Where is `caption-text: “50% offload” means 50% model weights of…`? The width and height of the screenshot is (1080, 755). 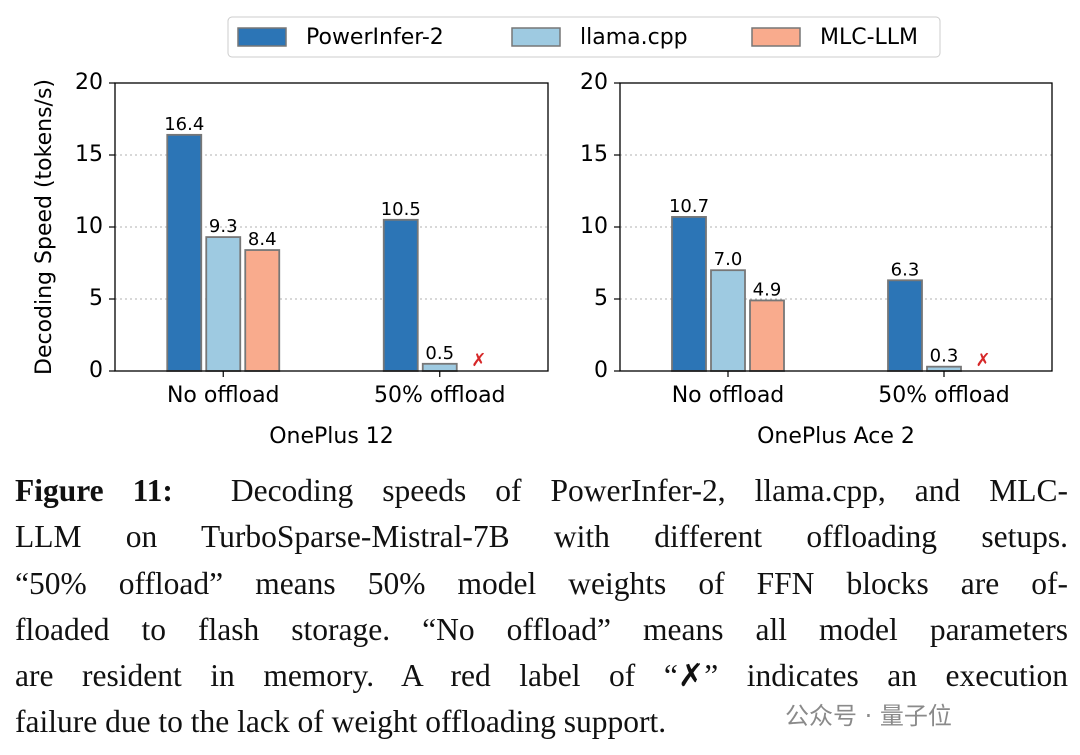 caption-text: “50% offload” means 50% model weights of… is located at coordinates (541, 583).